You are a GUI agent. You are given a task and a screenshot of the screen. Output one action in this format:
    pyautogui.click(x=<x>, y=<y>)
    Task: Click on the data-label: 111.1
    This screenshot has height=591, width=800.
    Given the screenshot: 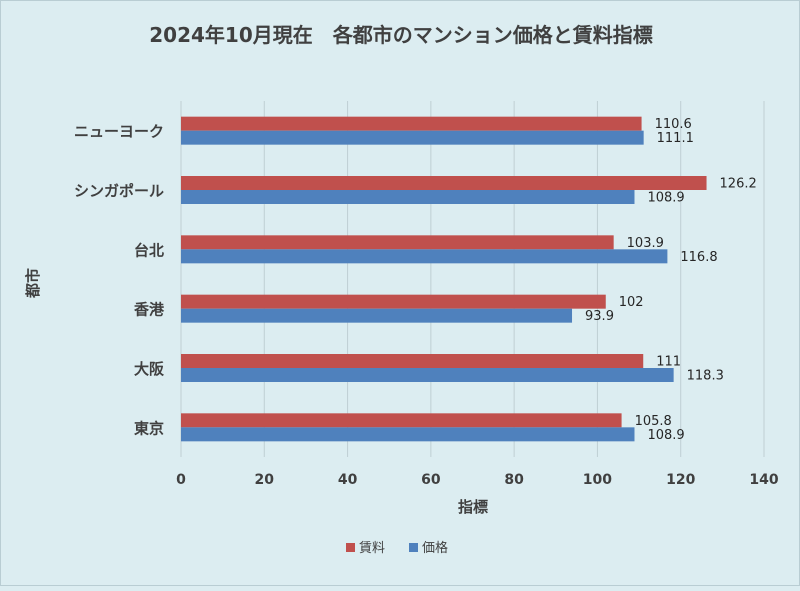 What is the action you would take?
    pyautogui.click(x=675, y=138)
    